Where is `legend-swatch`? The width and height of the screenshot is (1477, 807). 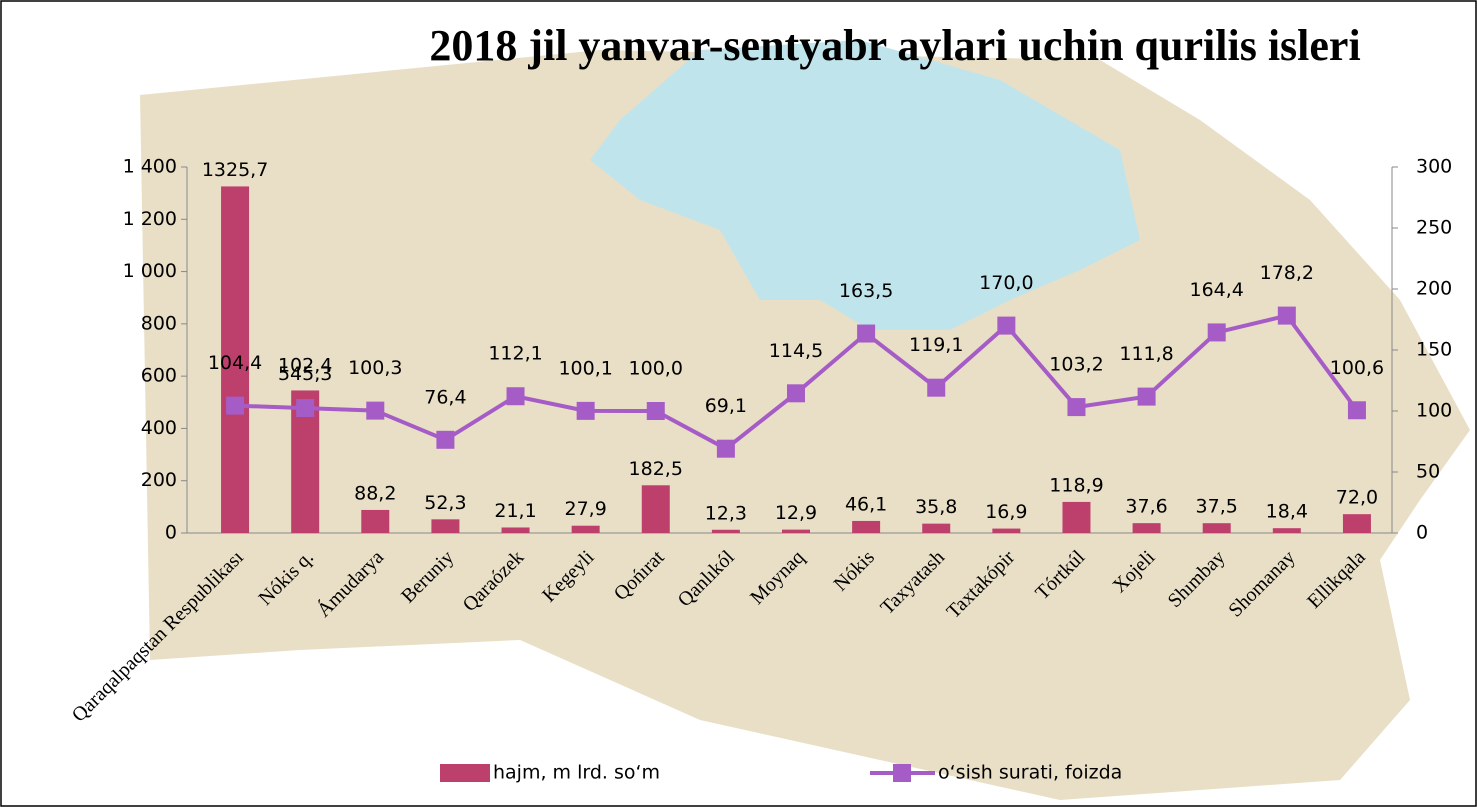
legend-swatch is located at coordinates (465, 773).